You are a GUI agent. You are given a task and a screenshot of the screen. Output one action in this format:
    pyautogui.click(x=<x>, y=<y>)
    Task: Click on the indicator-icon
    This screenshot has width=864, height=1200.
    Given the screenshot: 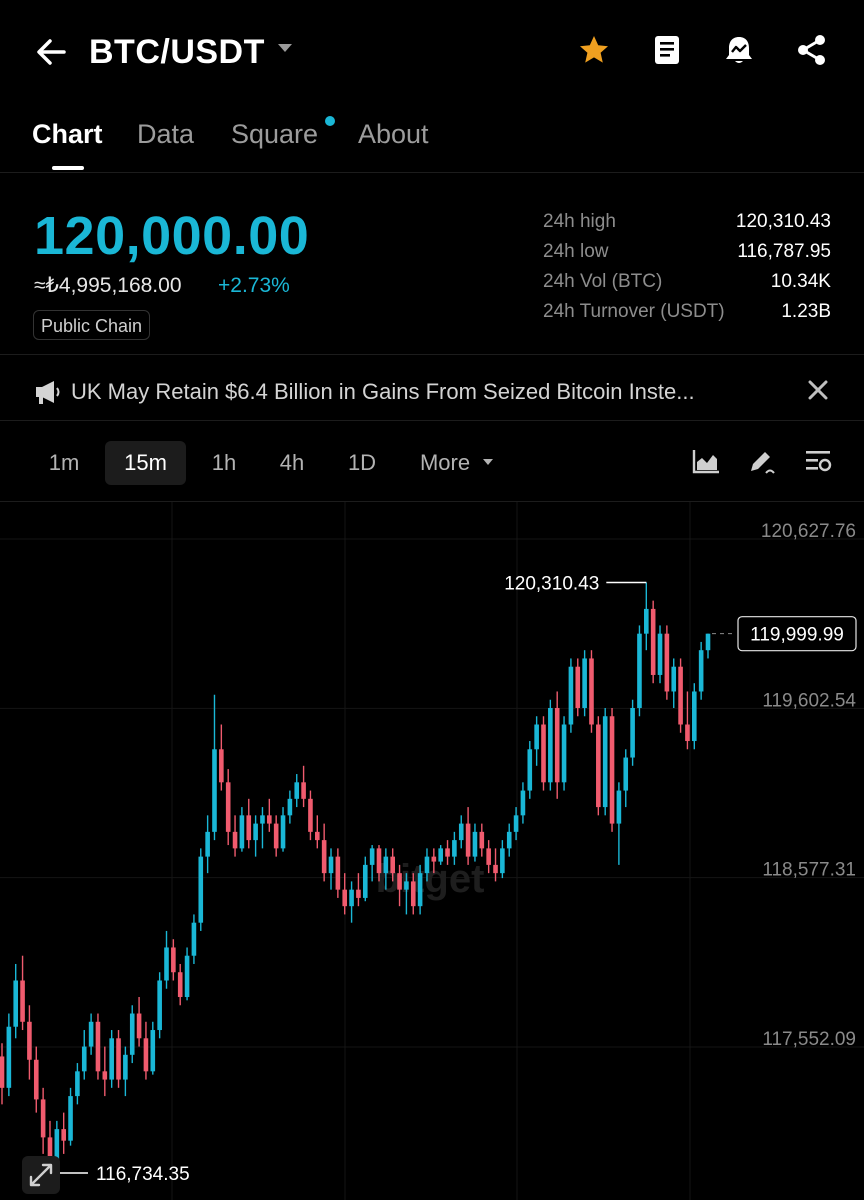 What is the action you would take?
    pyautogui.click(x=706, y=461)
    